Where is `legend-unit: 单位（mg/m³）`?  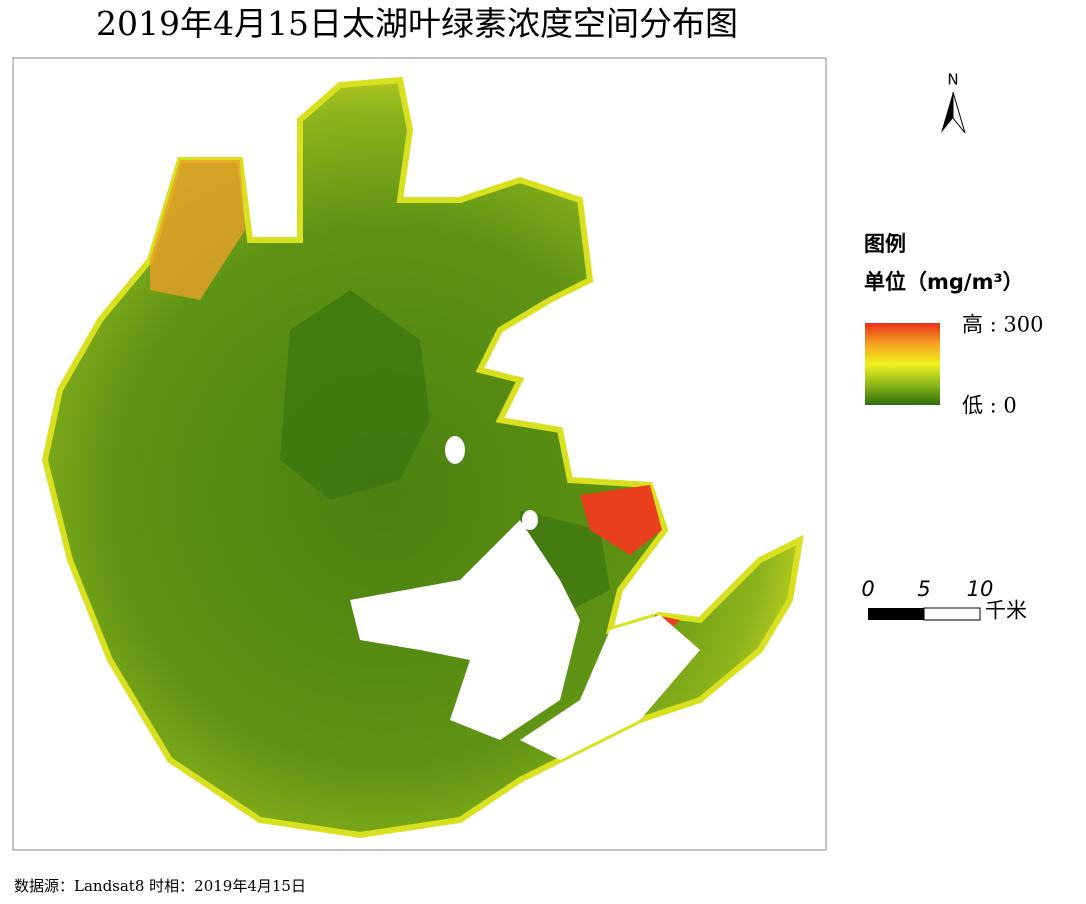
legend-unit: 单位（mg/m³） is located at coordinates (944, 282).